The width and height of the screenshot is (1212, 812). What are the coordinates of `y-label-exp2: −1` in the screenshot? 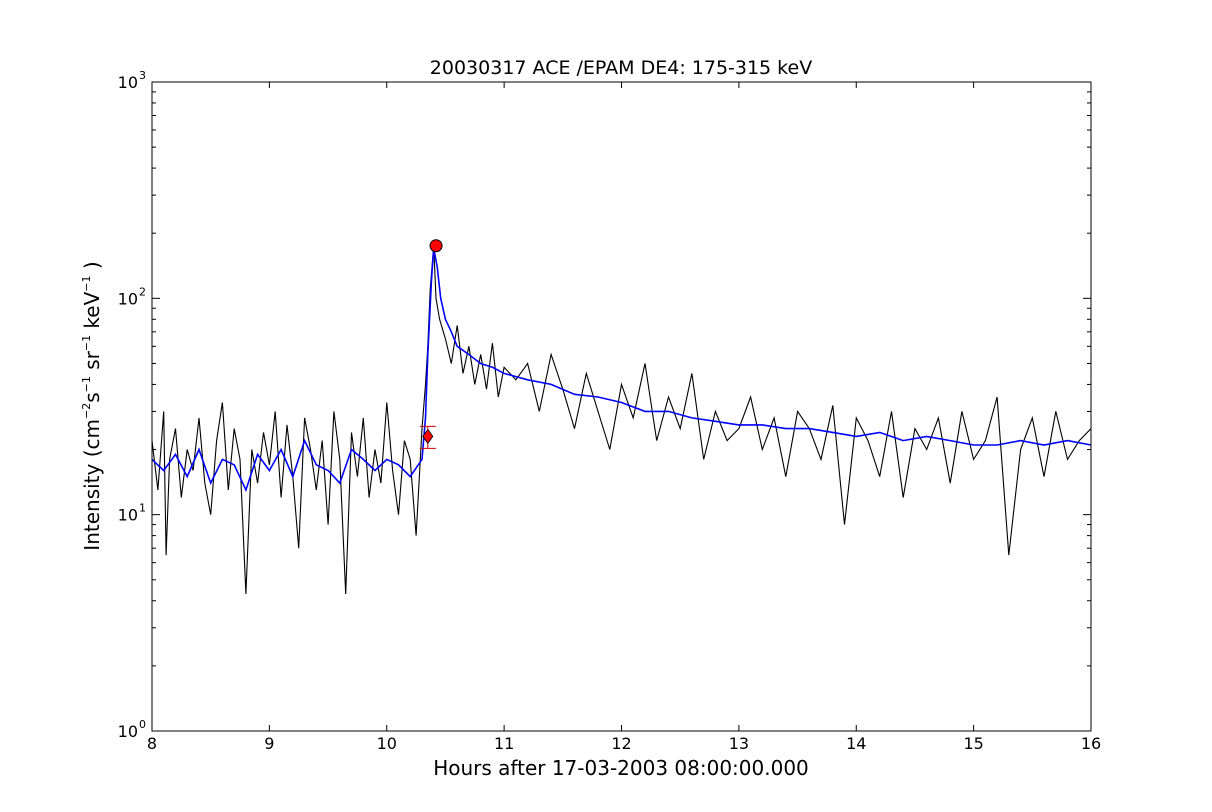 It's located at (86, 384).